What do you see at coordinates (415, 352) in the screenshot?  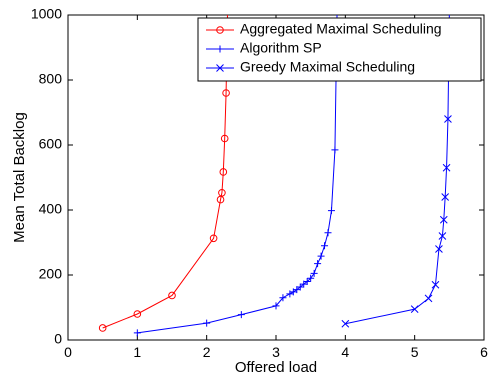 I see `x-tick-label: 5` at bounding box center [415, 352].